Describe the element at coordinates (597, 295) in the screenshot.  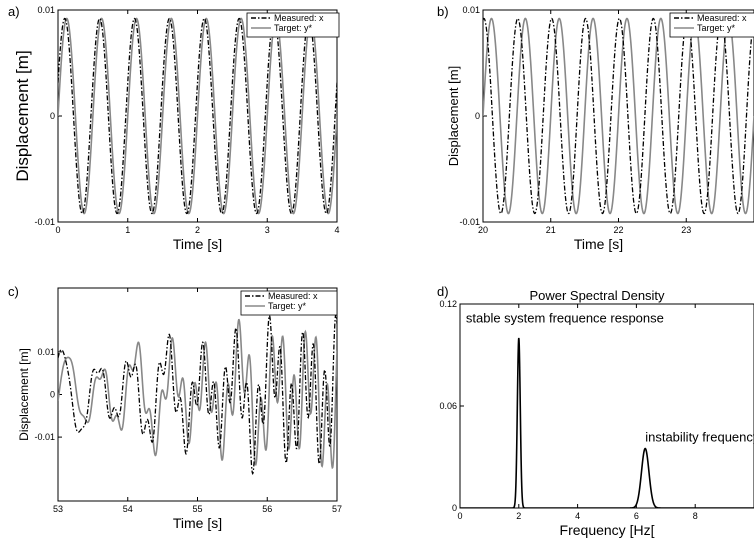
I see `chart-title: Power Spectral Density` at that location.